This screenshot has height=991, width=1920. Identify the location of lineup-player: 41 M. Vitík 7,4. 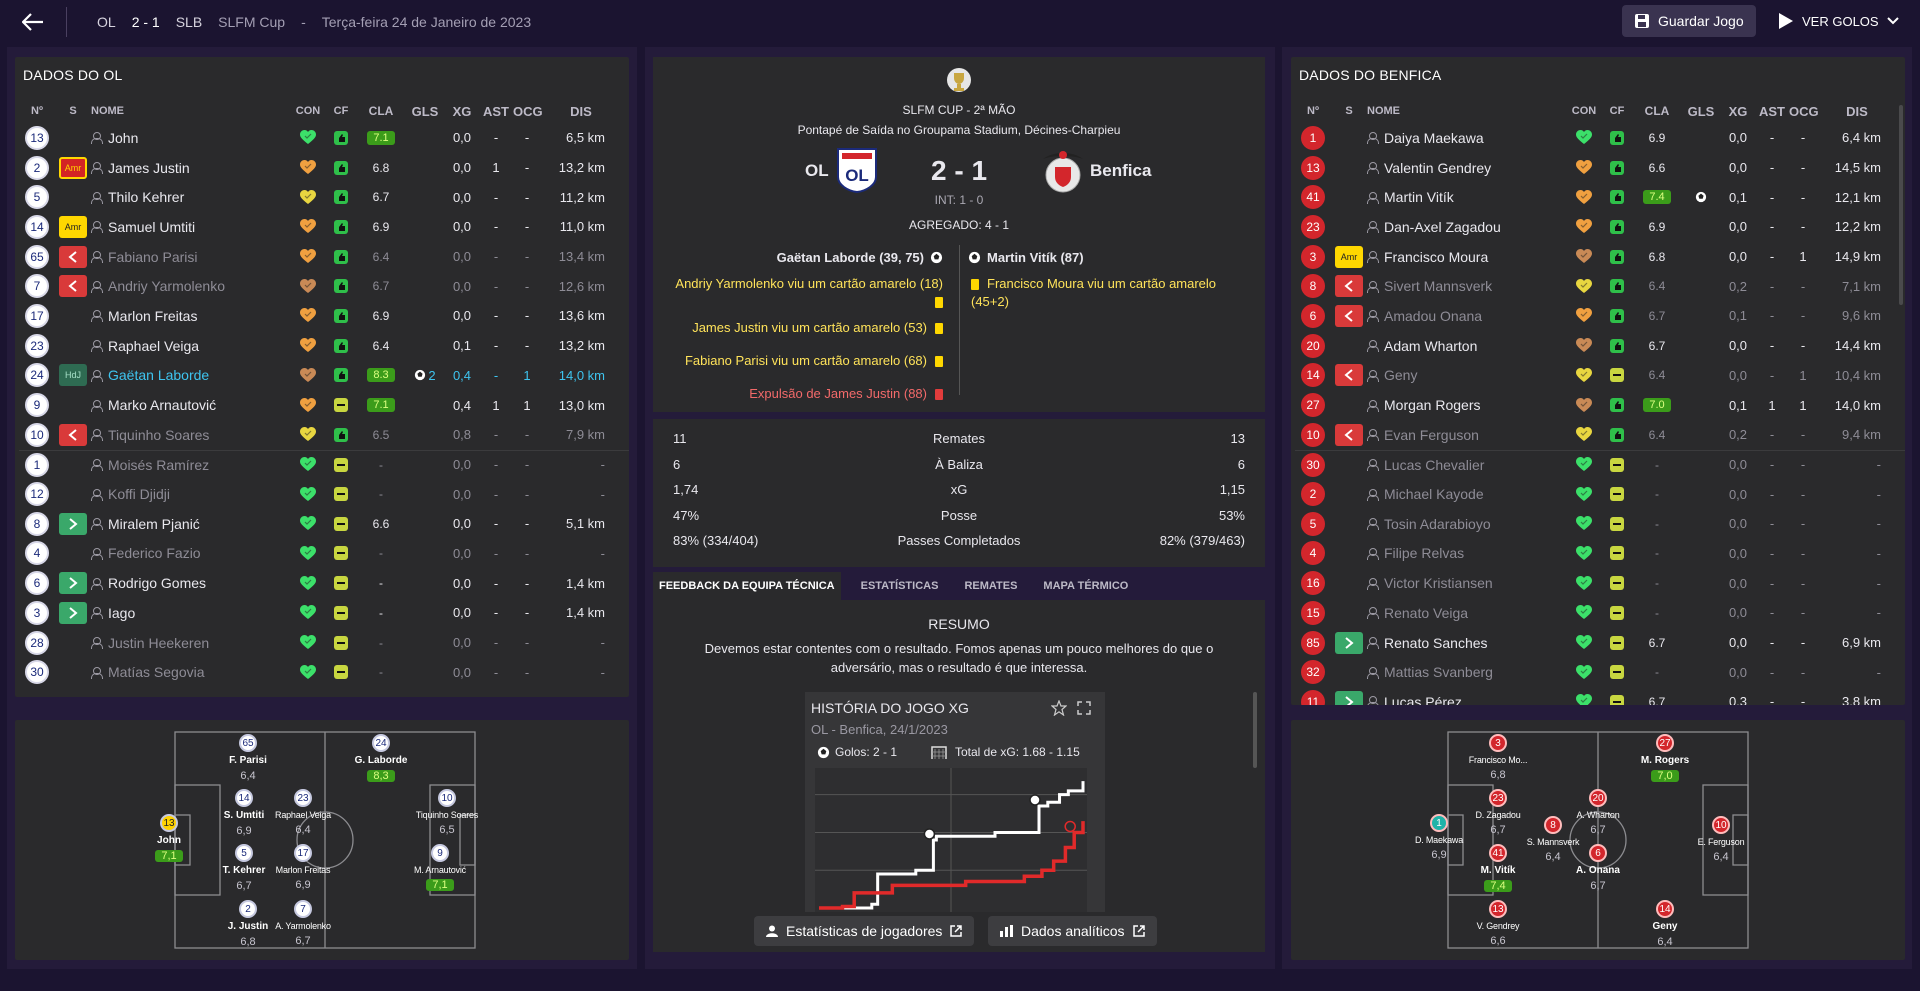
(1498, 869).